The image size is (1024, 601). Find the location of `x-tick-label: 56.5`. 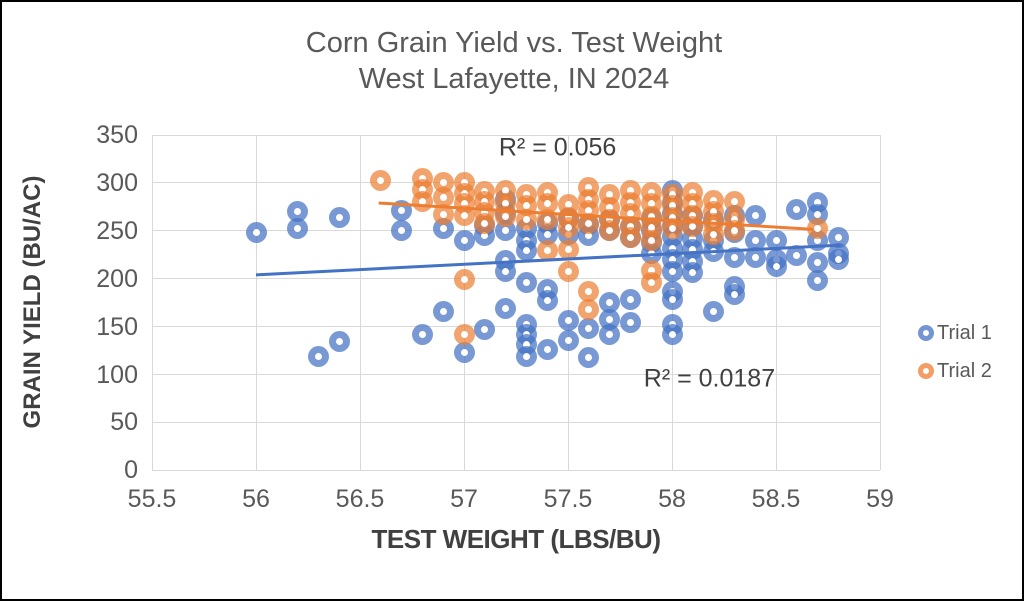

x-tick-label: 56.5 is located at coordinates (360, 499).